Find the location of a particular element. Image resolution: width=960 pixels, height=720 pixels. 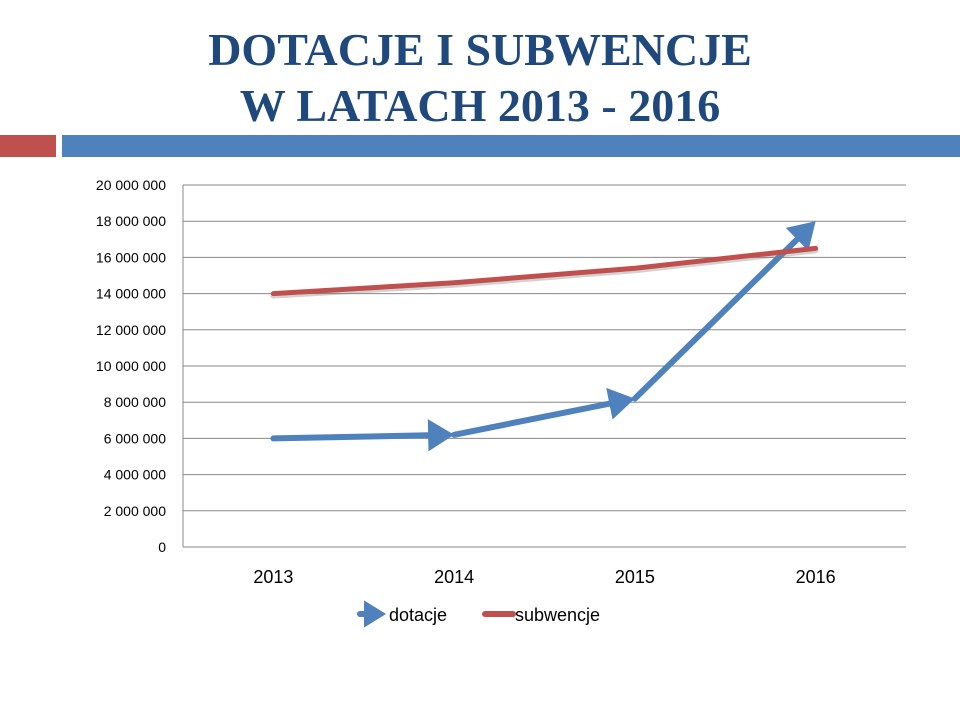

x-tick-label: 2016 is located at coordinates (816, 577).